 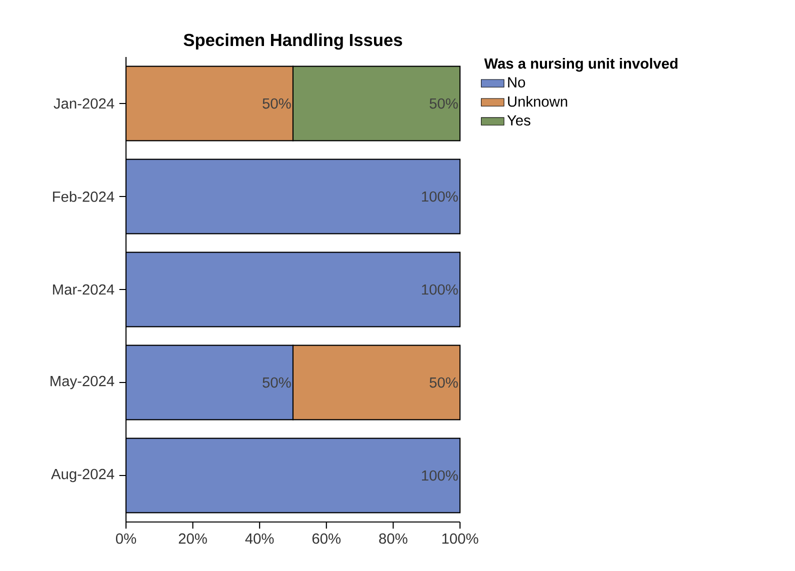 I want to click on y-tick-label: Mar-2024, so click(x=83, y=289).